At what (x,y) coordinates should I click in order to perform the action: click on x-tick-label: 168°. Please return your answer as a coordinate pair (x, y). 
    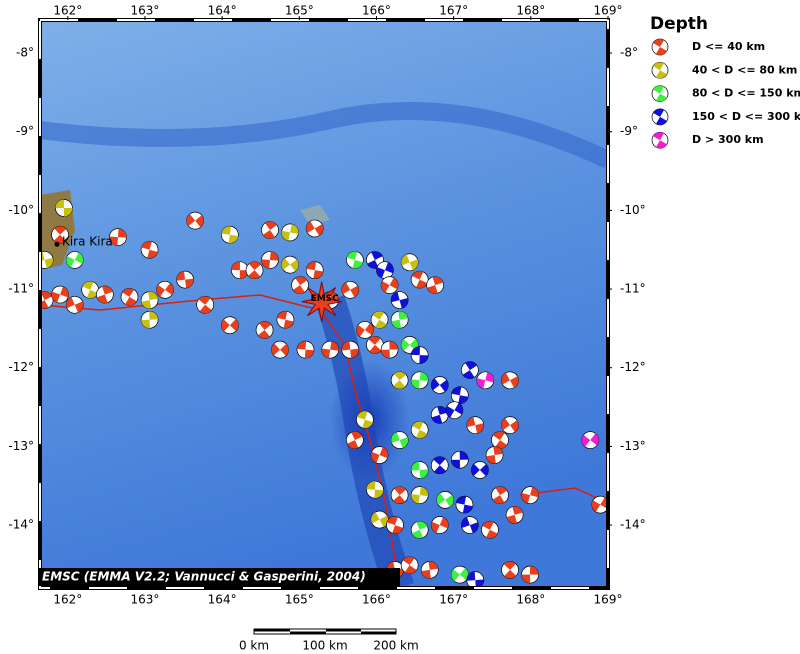
    Looking at the image, I should click on (530, 600).